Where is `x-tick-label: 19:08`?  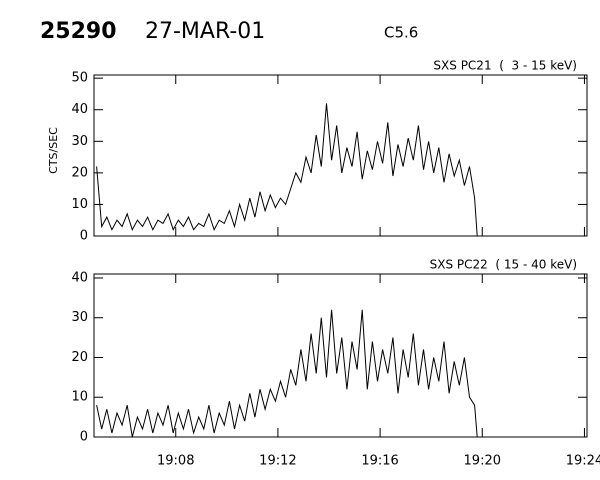 x-tick-label: 19:08 is located at coordinates (175, 461).